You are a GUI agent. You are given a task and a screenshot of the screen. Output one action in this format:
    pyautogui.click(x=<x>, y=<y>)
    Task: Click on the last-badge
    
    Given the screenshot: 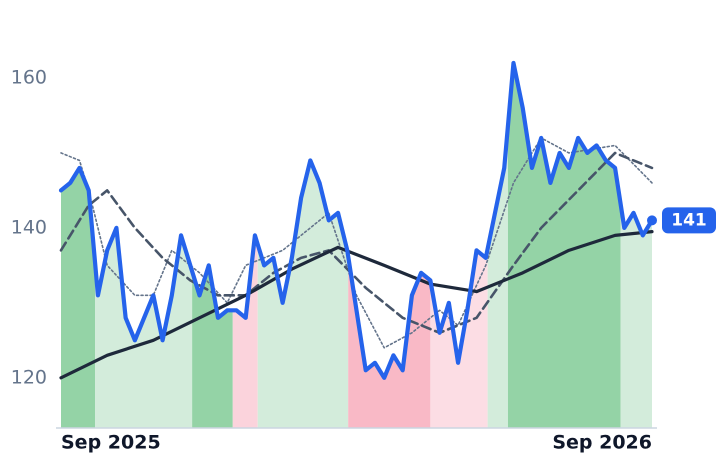 What is the action you would take?
    pyautogui.click(x=689, y=220)
    